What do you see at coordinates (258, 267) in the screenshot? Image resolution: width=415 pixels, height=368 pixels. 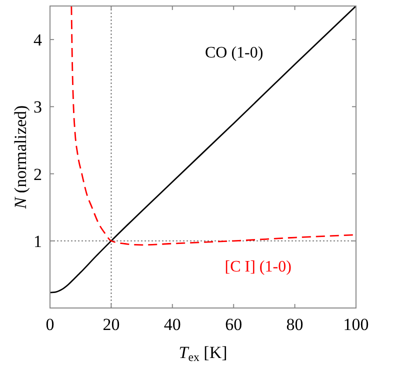 I see `series-label: [C I] (1-0)` at bounding box center [258, 267].